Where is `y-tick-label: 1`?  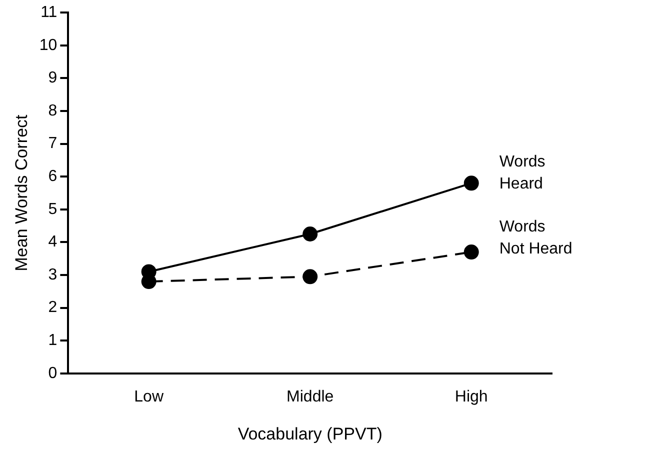
y-tick-label: 1 is located at coordinates (53, 341).